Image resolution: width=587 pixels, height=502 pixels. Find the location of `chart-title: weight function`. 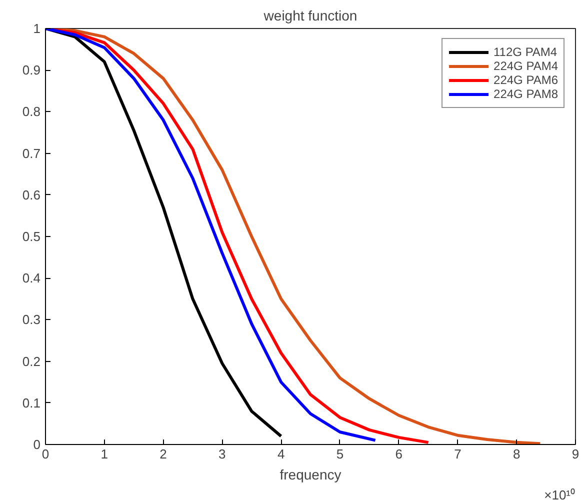

chart-title: weight function is located at coordinates (310, 16).